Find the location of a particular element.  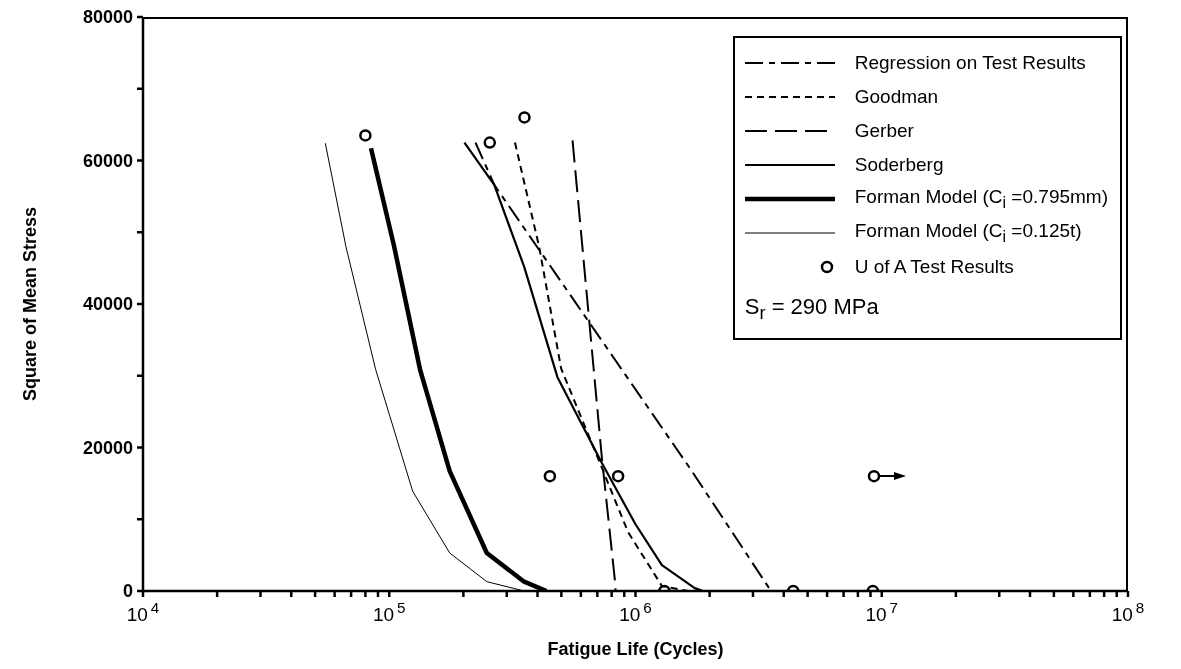

legend-label: U of A Test Results is located at coordinates (934, 267).